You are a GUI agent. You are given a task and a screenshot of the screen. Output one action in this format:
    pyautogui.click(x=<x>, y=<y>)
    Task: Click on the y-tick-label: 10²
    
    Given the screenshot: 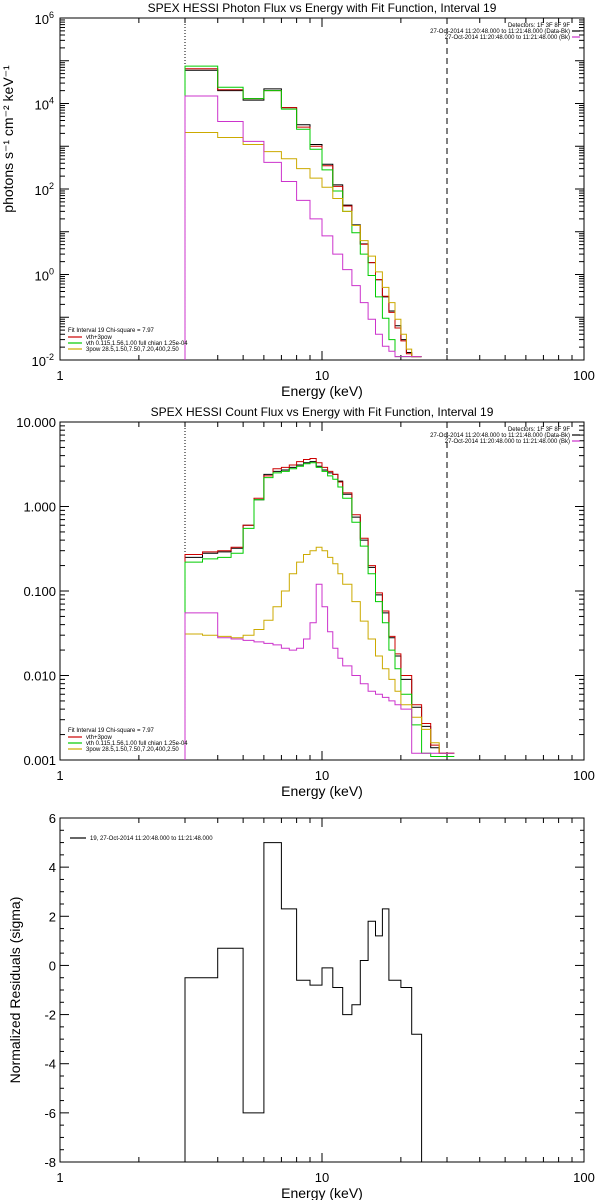 What is the action you would take?
    pyautogui.click(x=44, y=189)
    